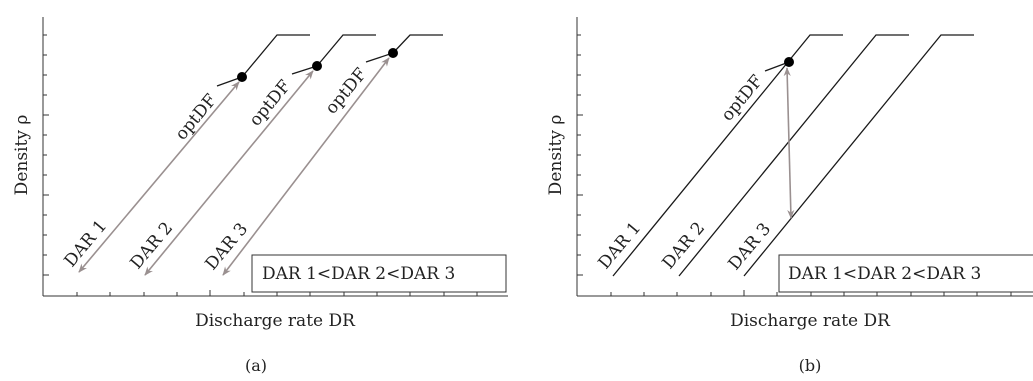 The image size is (1033, 381). Describe the element at coordinates (684, 245) in the screenshot. I see `label-dar-2: DAR 2` at that location.